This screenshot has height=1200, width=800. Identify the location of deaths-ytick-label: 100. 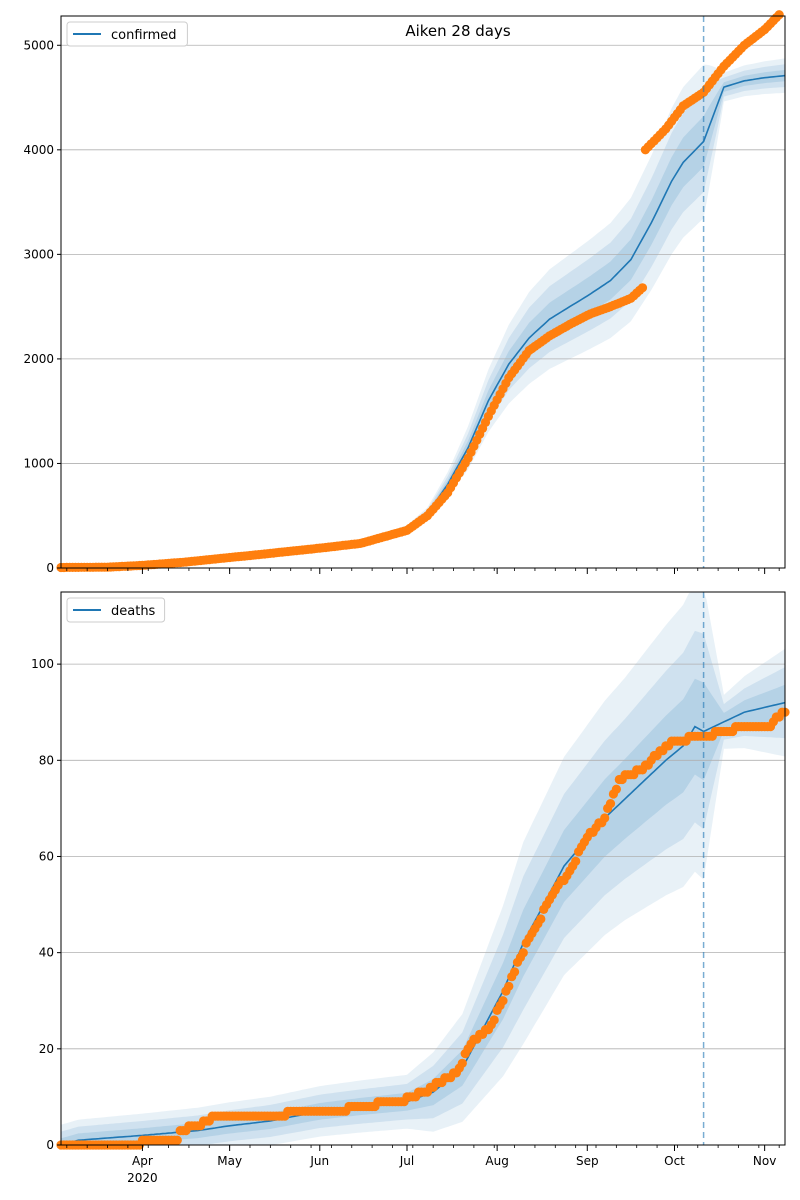
(42, 664).